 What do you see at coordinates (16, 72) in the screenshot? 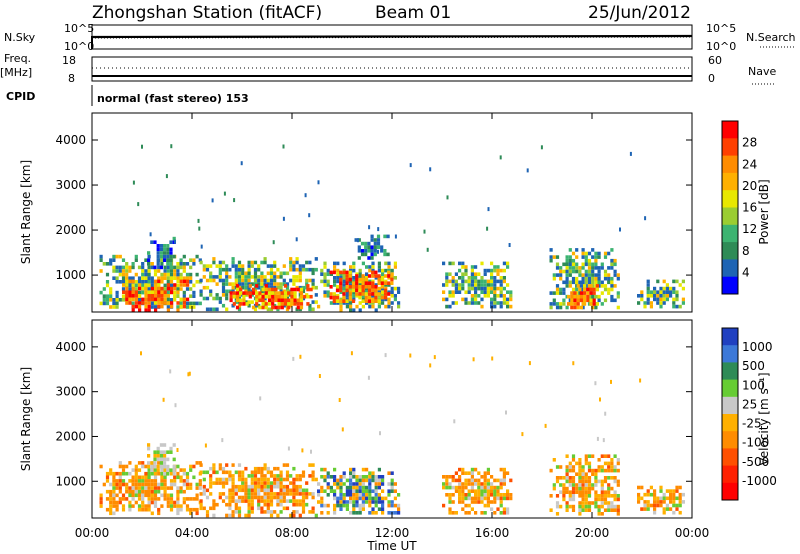
I see `freq-unit-label: [MHz]` at bounding box center [16, 72].